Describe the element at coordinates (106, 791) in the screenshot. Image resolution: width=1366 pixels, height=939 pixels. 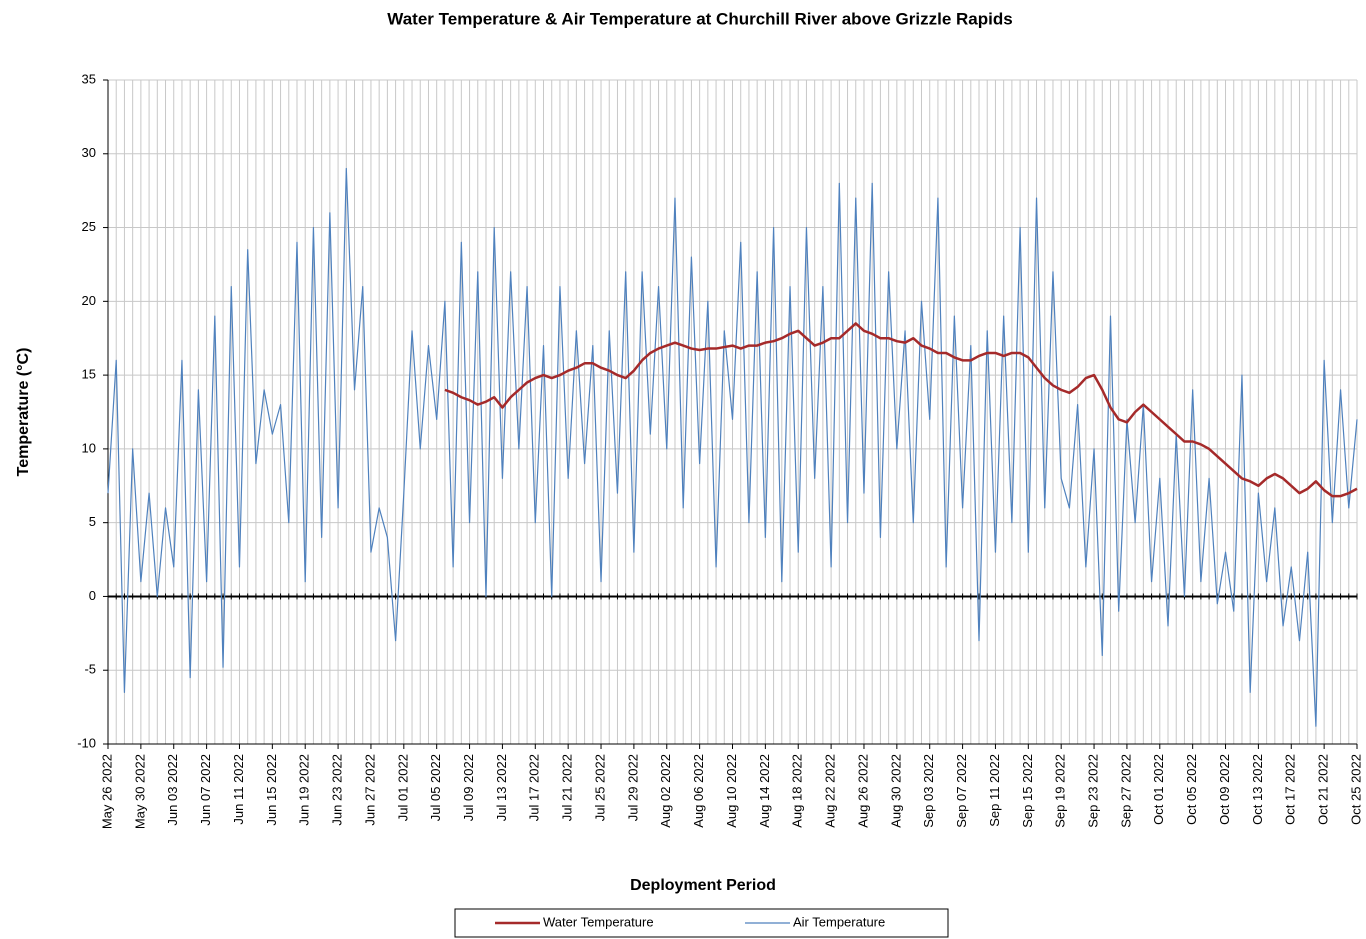
I see `x-tick-label: May 26 2022` at that location.